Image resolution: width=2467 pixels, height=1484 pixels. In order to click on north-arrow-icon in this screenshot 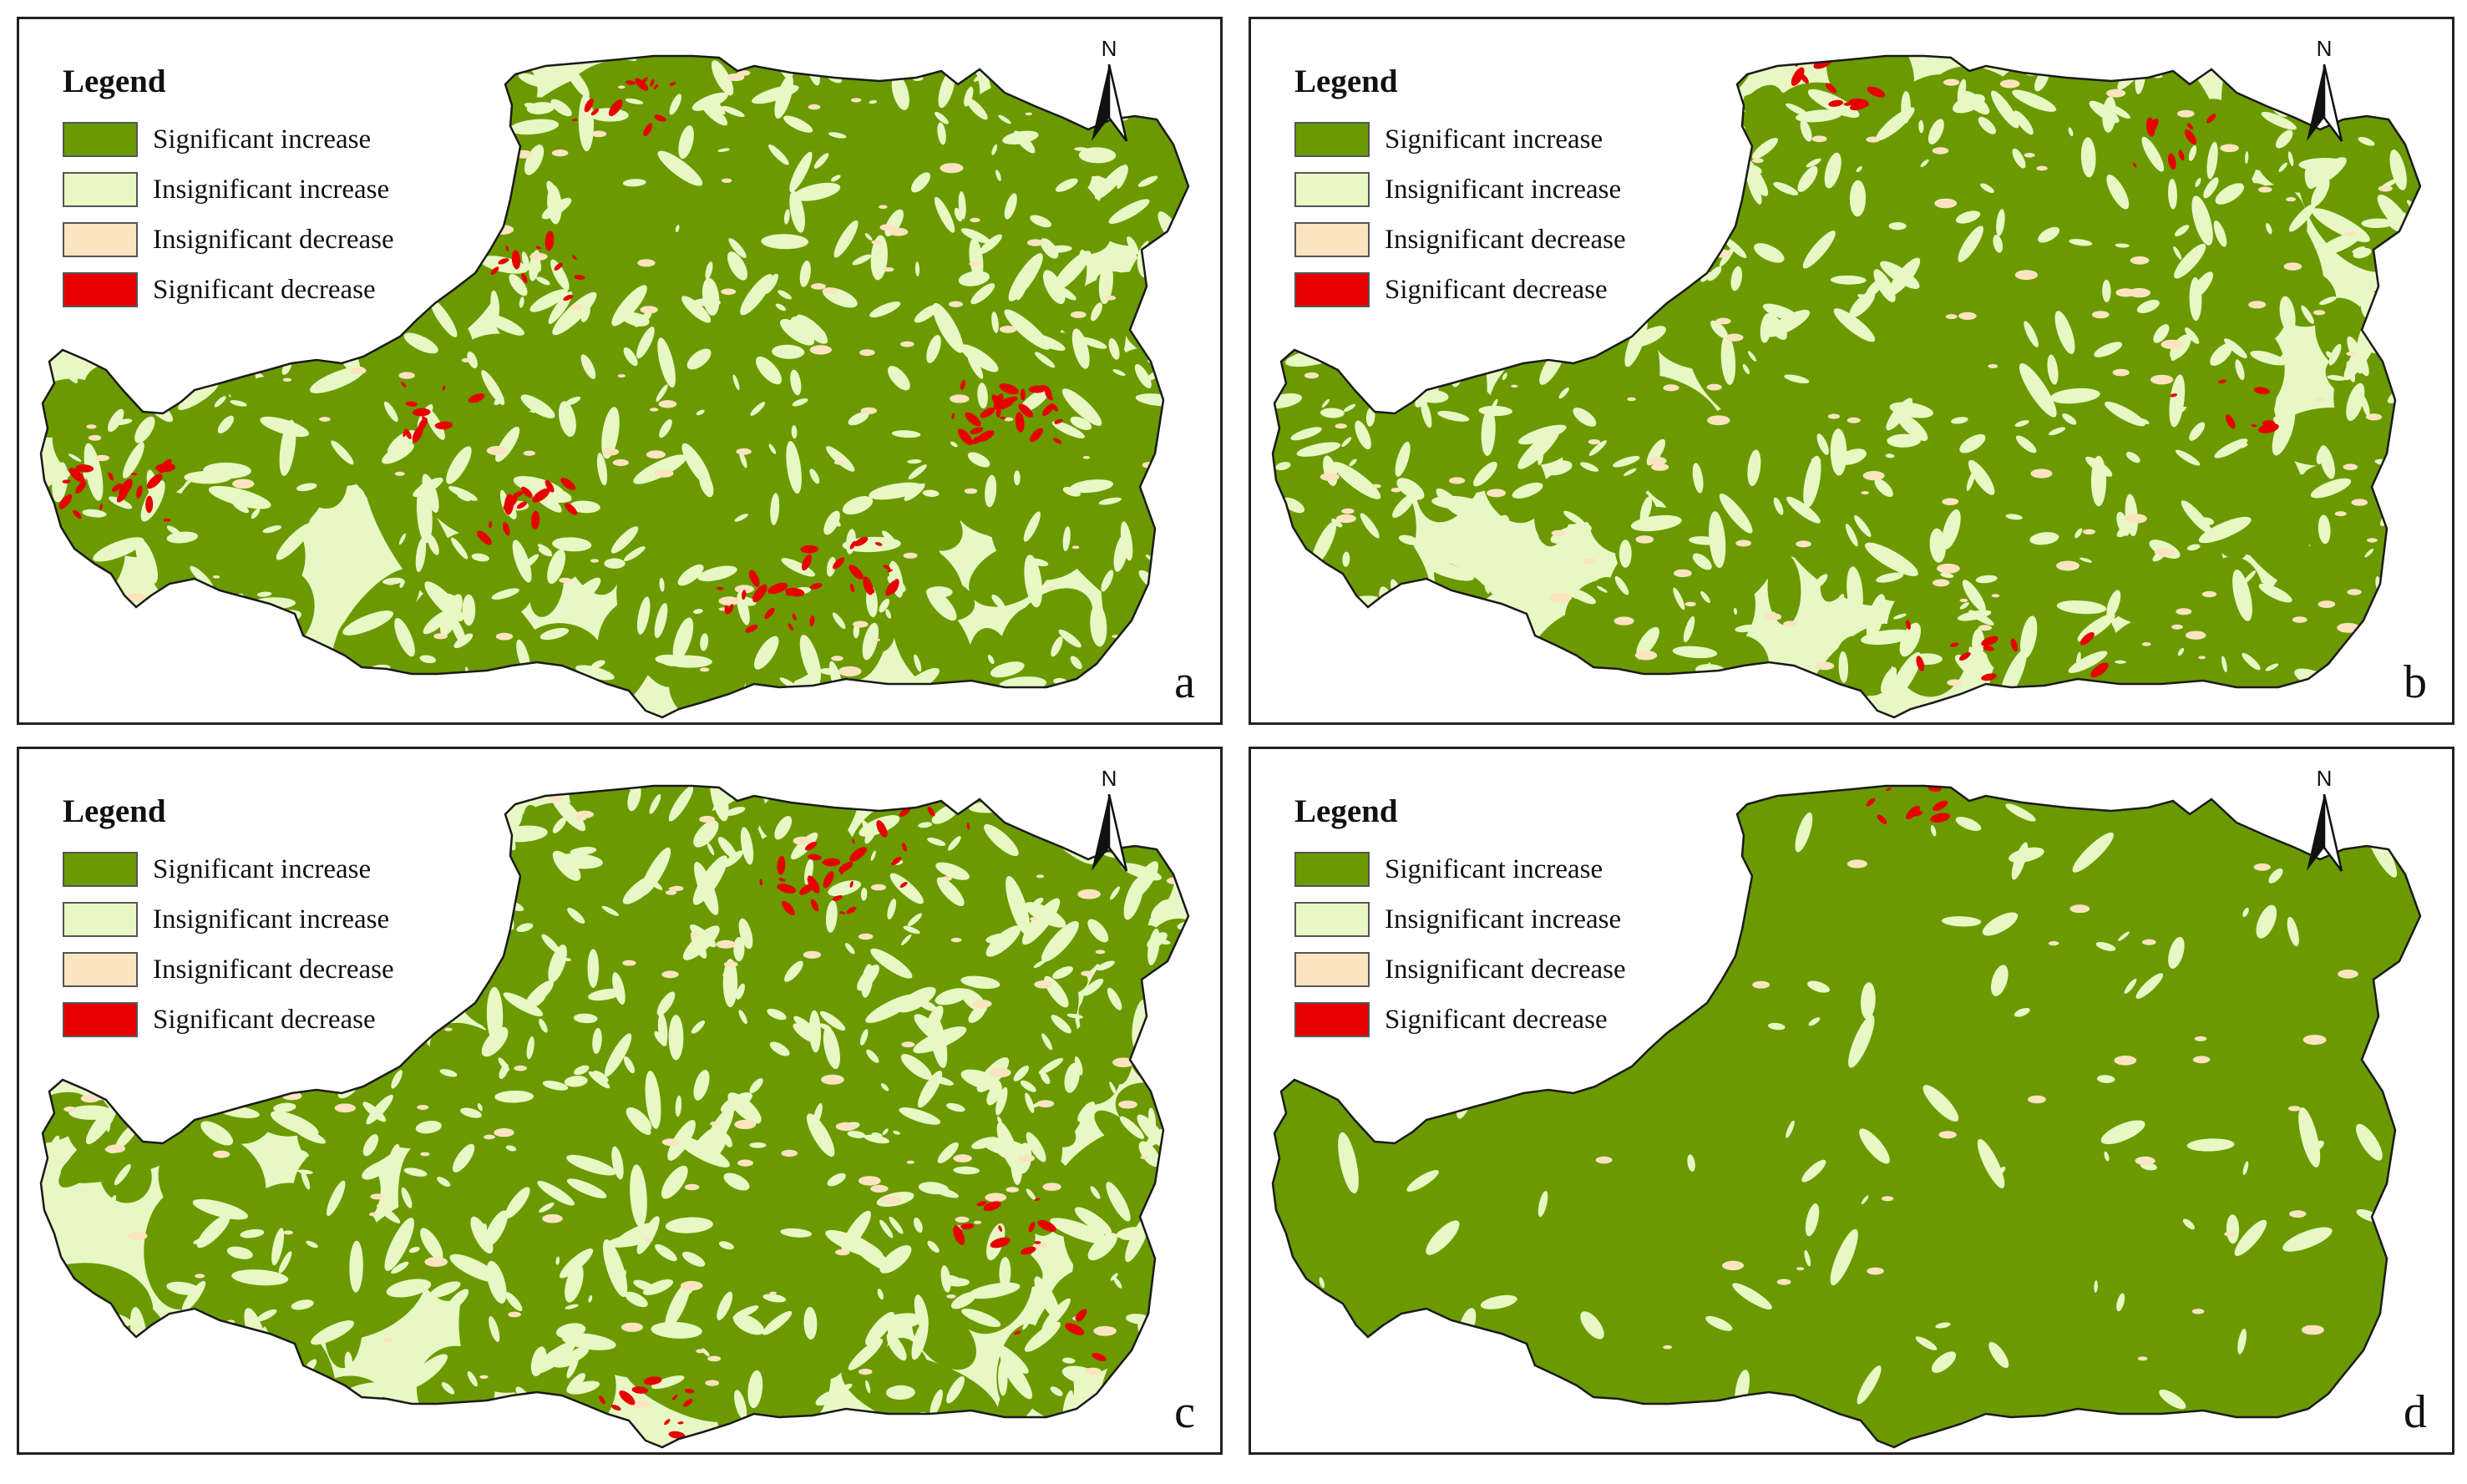, I will do `click(1110, 103)`.